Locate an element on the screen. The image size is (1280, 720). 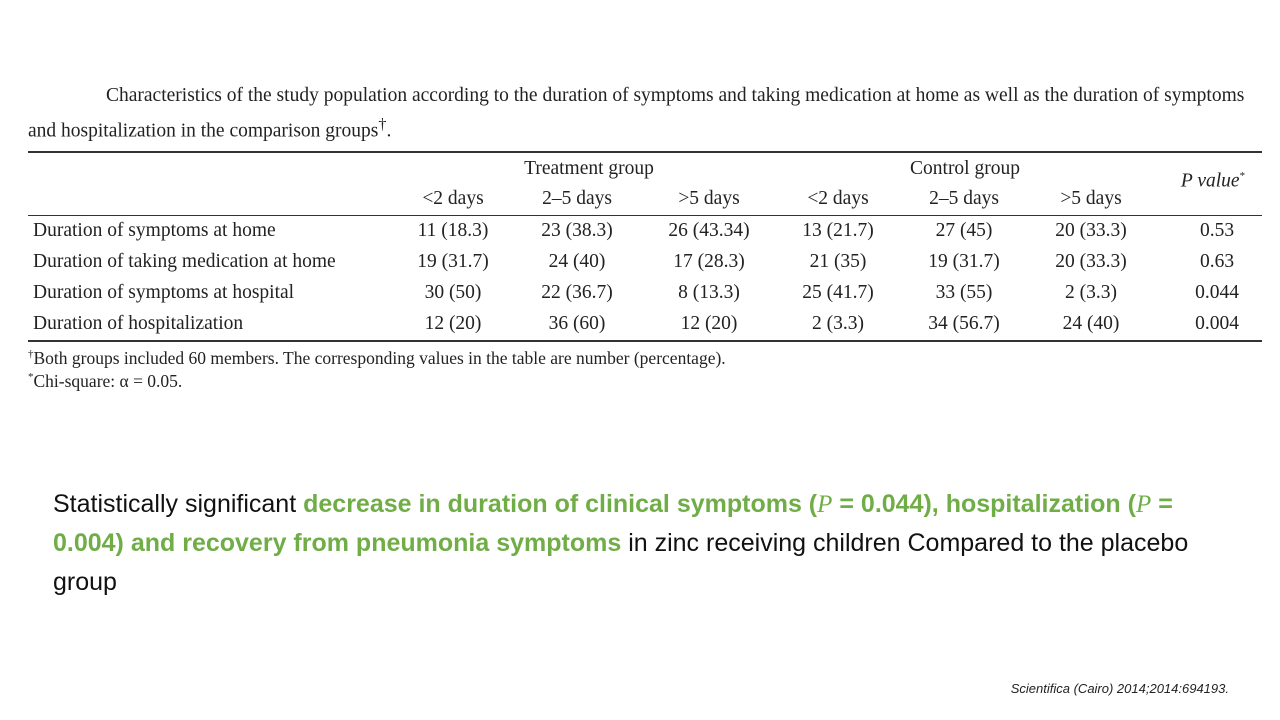
pvalue-header: P value* is located at coordinates (1213, 181).